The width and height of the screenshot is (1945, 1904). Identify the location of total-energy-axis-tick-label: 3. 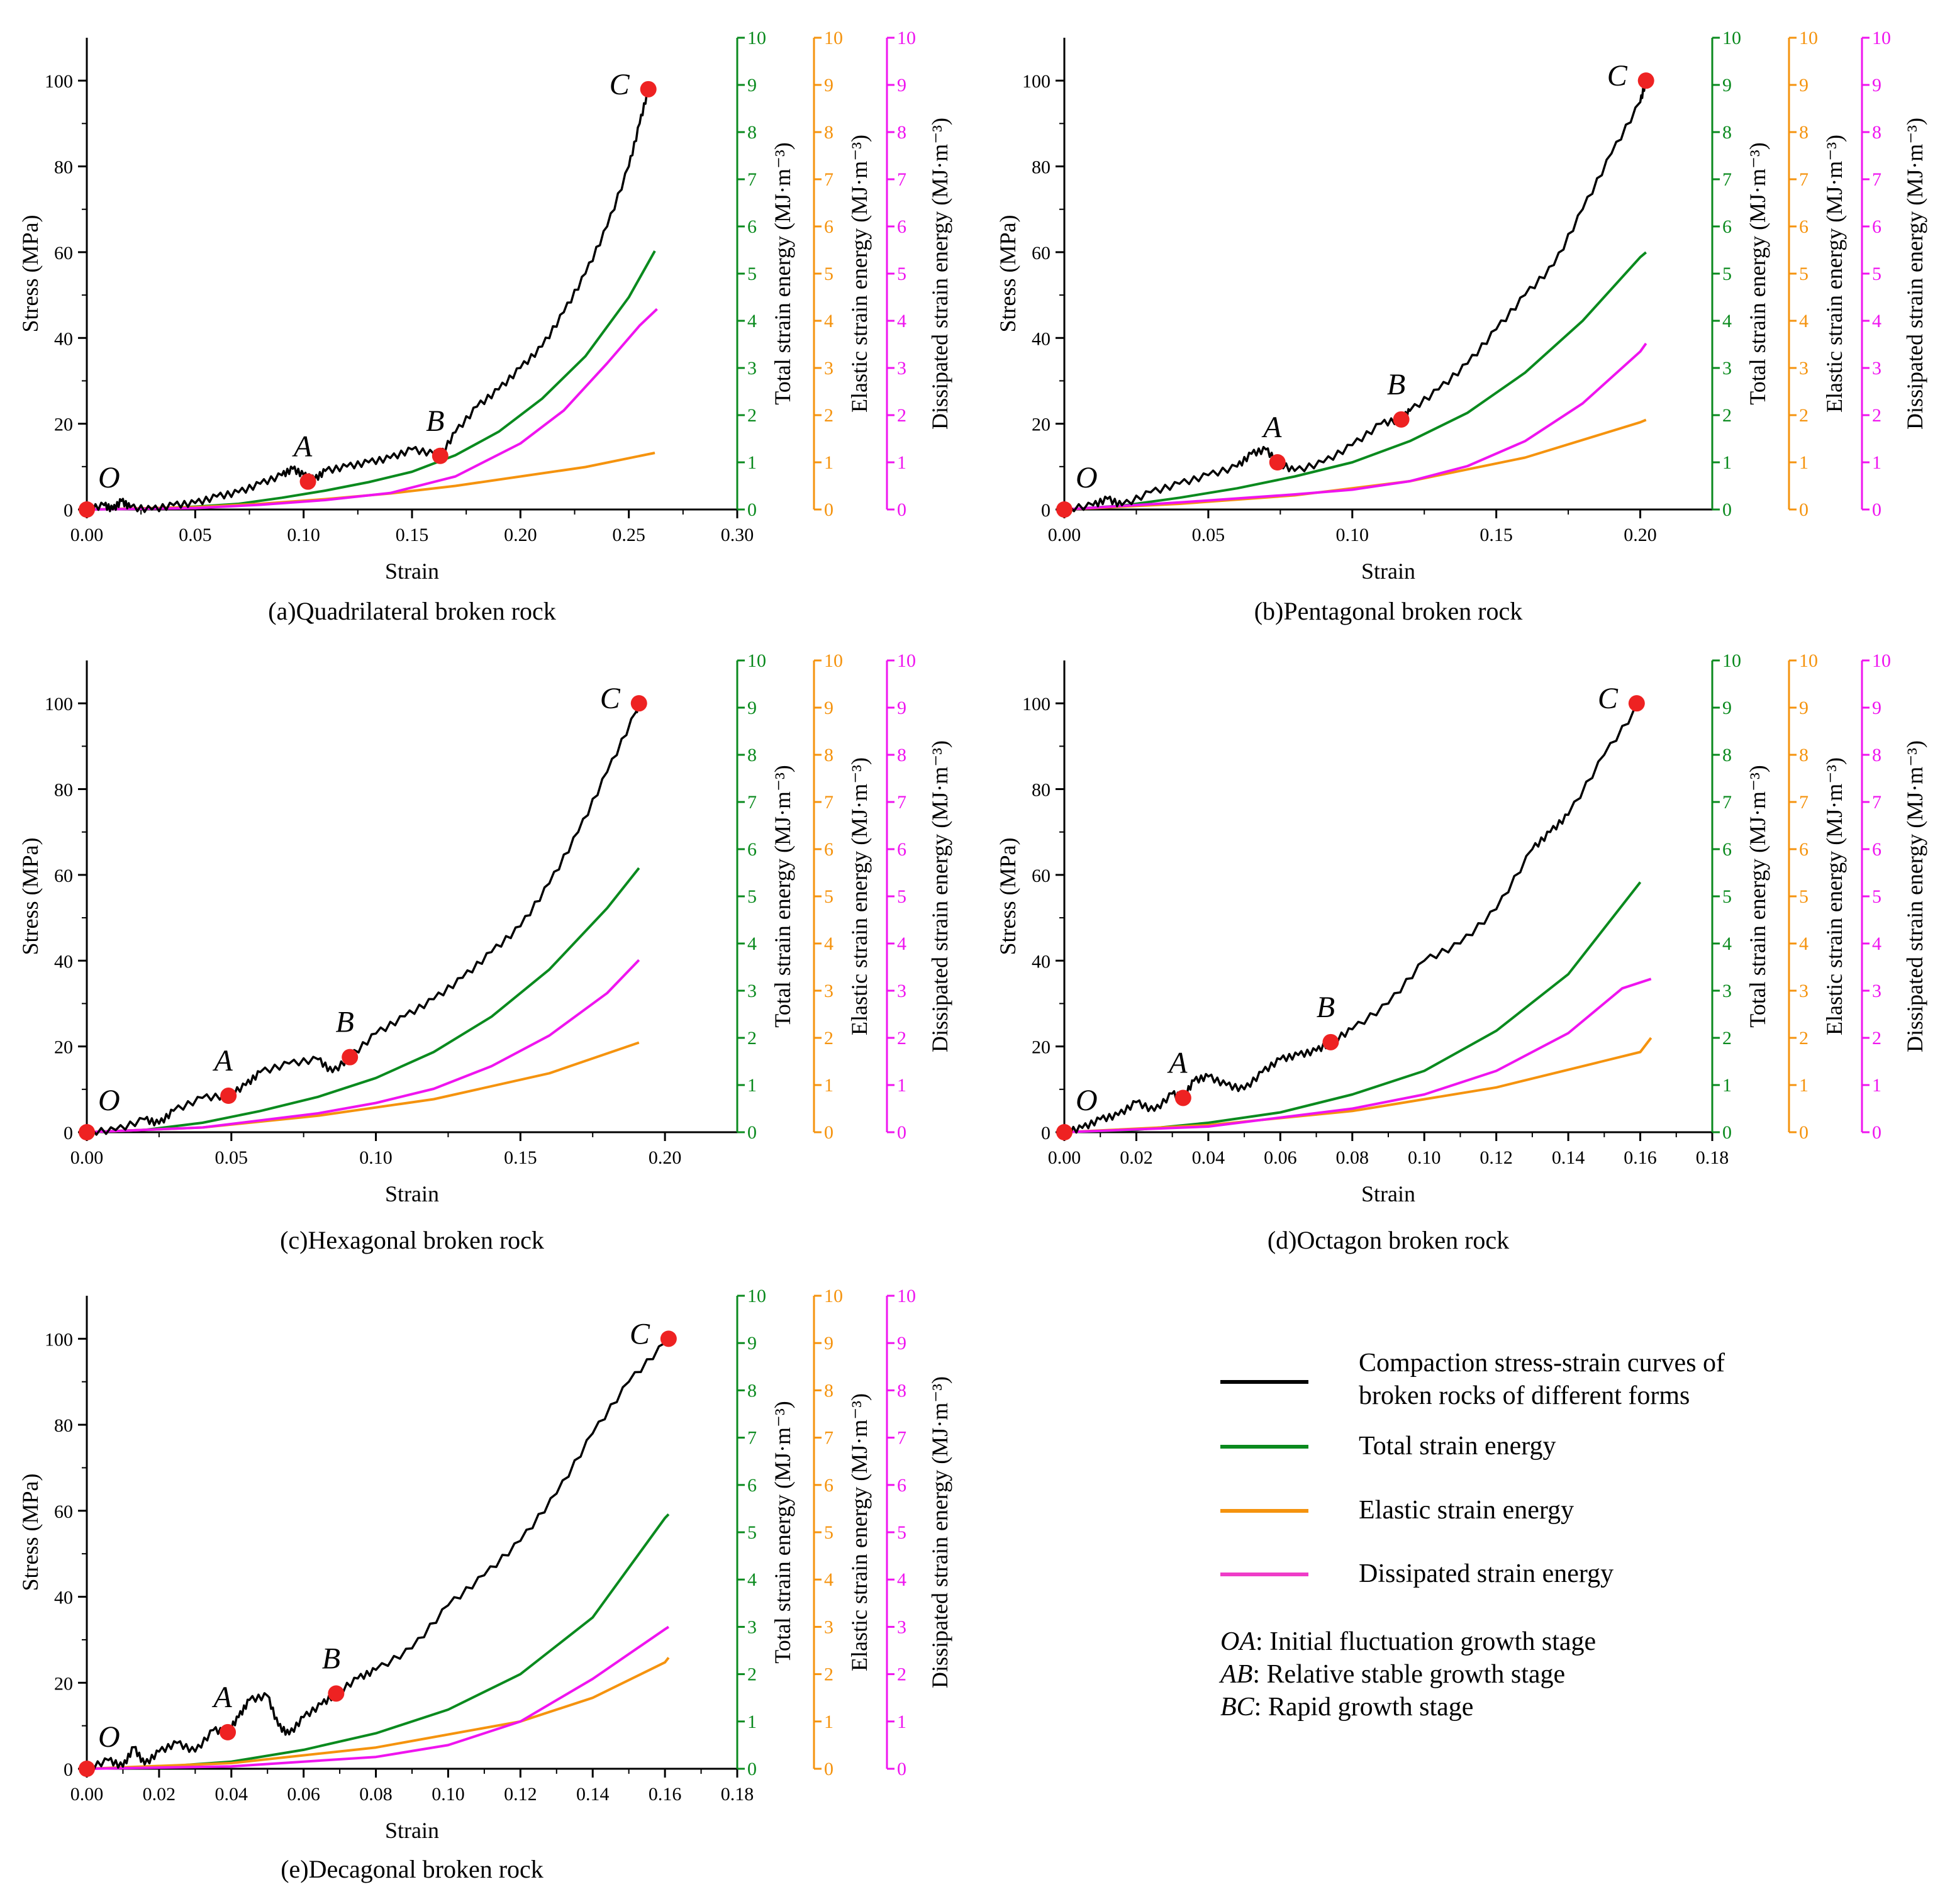
(752, 368).